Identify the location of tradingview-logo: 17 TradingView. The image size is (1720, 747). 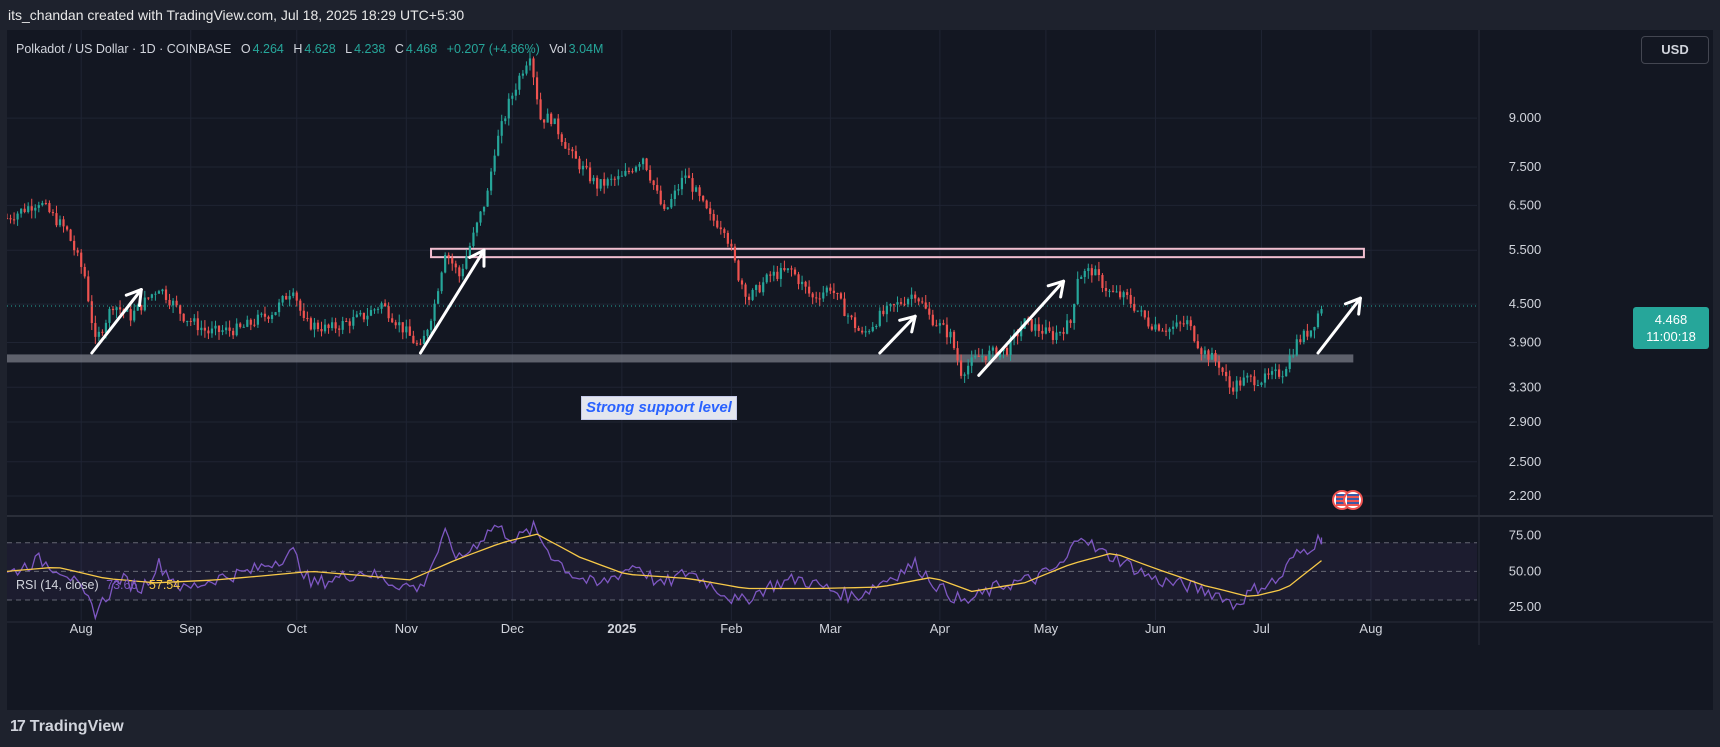
(67, 727).